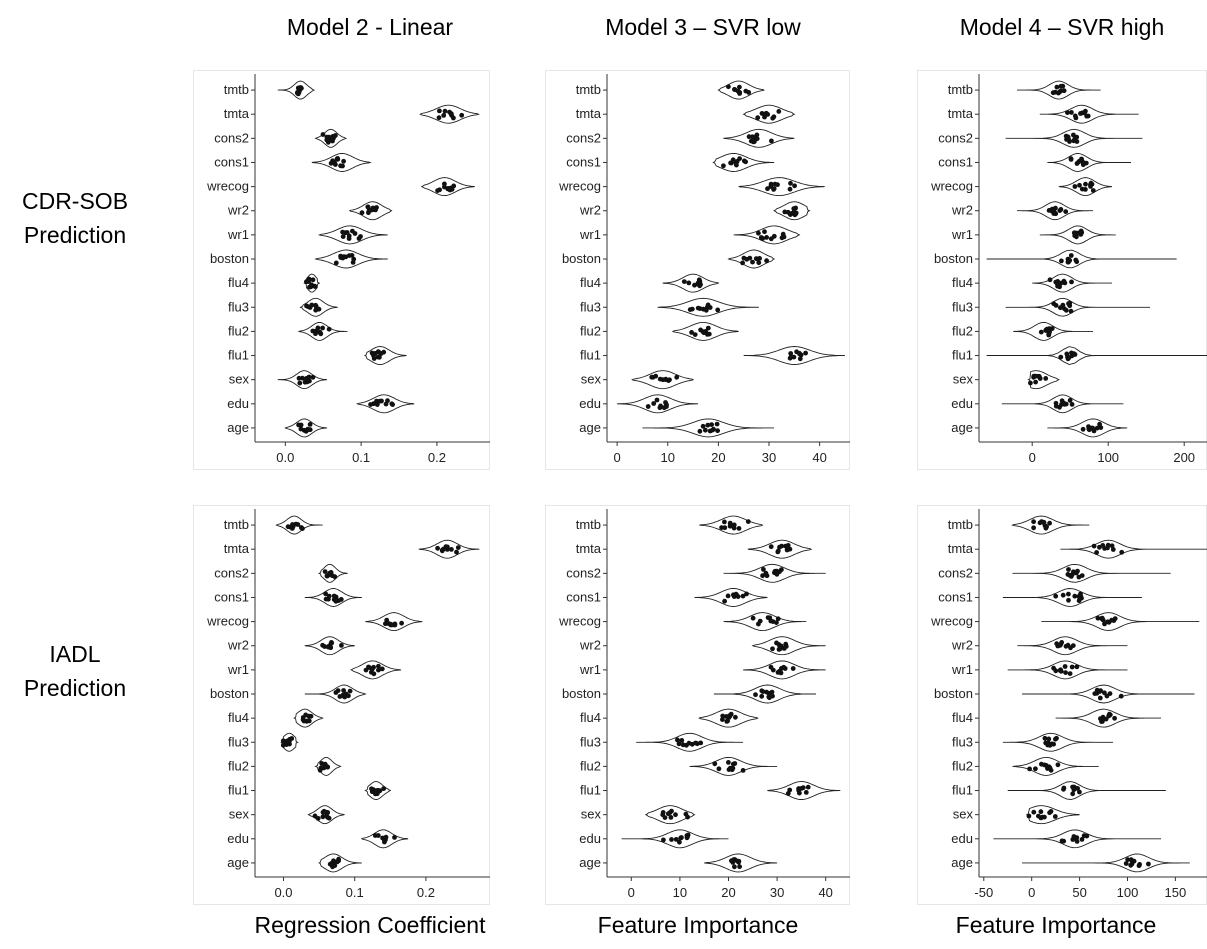 Image resolution: width=1207 pixels, height=949 pixels. What do you see at coordinates (302, 380) in the screenshot?
I see `violin-sex` at bounding box center [302, 380].